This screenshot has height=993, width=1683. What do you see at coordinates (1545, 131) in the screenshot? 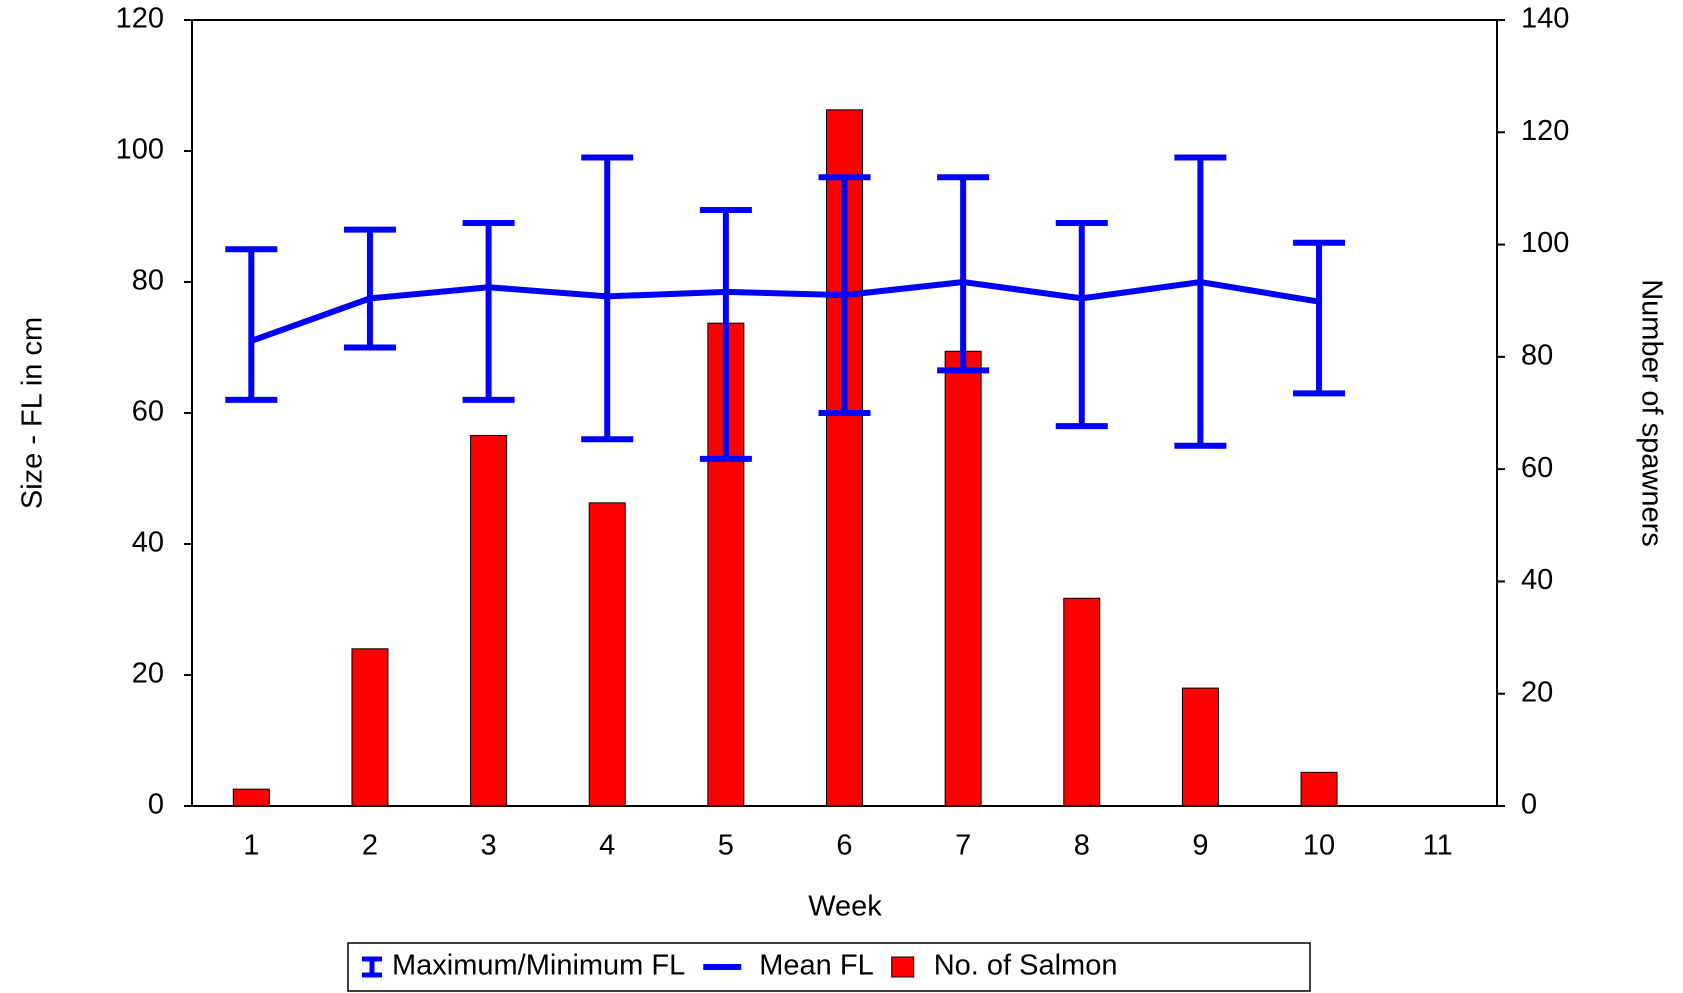
I see `y2-tick-label: 120` at bounding box center [1545, 131].